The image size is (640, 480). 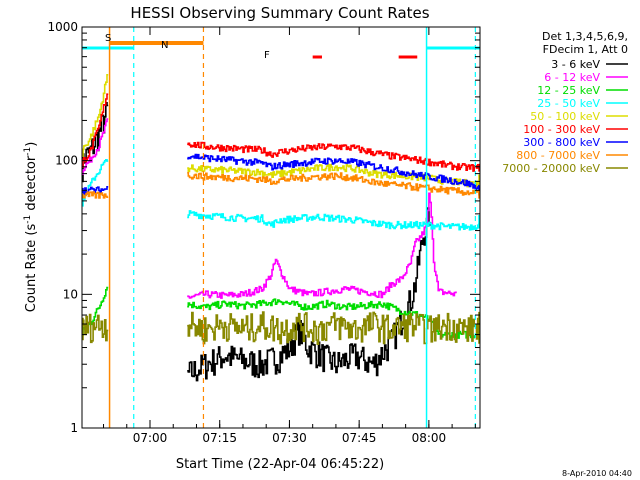 What do you see at coordinates (597, 473) in the screenshot?
I see `footer-stamp: 8-Apr-2010 04:40` at bounding box center [597, 473].